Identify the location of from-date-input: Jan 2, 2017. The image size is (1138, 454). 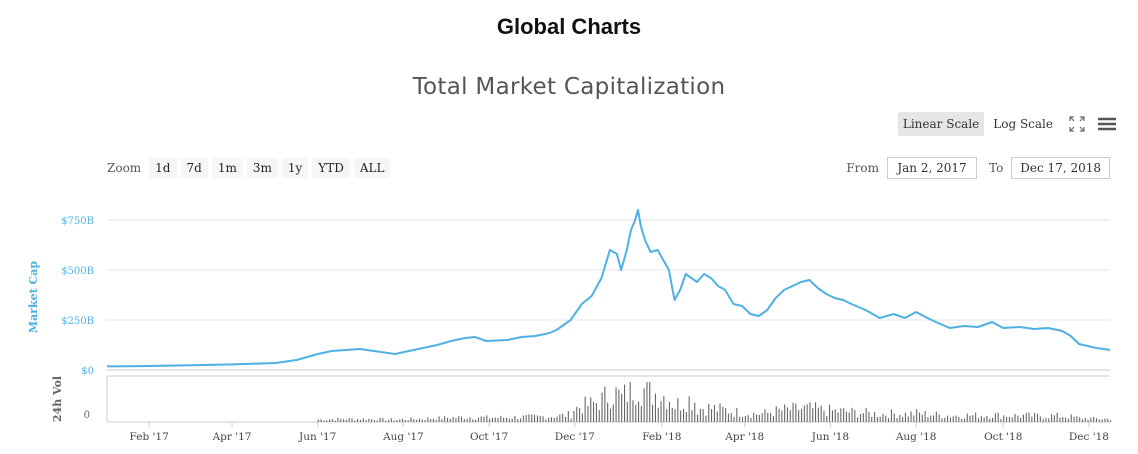
(932, 168).